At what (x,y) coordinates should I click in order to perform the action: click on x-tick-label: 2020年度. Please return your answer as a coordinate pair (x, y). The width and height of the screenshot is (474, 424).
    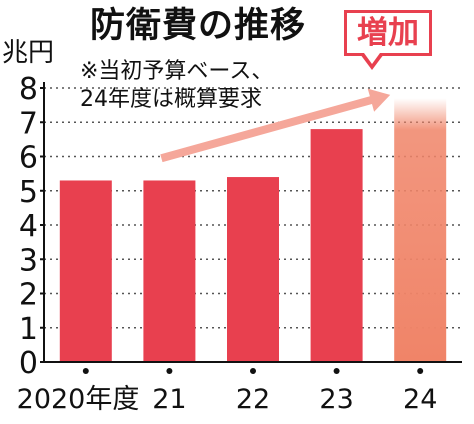
    Looking at the image, I should click on (78, 399).